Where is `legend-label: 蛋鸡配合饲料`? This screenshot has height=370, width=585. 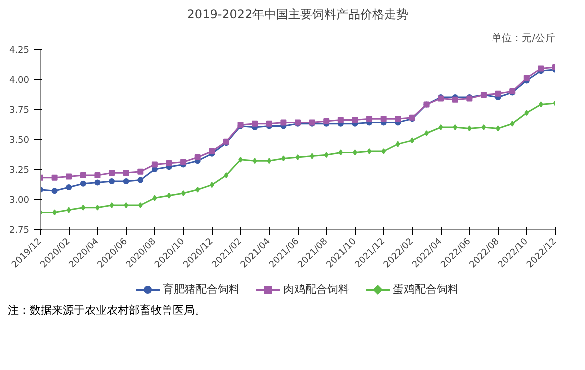
legend-label: 蛋鸡配合饲料 is located at coordinates (426, 289).